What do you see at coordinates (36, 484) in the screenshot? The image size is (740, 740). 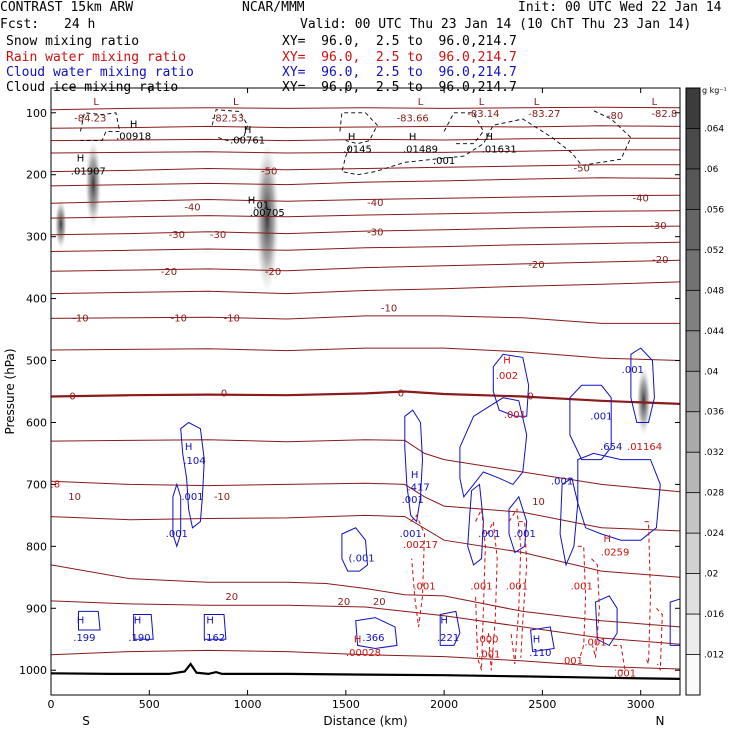 I see `y-tick-label-6: 700` at bounding box center [36, 484].